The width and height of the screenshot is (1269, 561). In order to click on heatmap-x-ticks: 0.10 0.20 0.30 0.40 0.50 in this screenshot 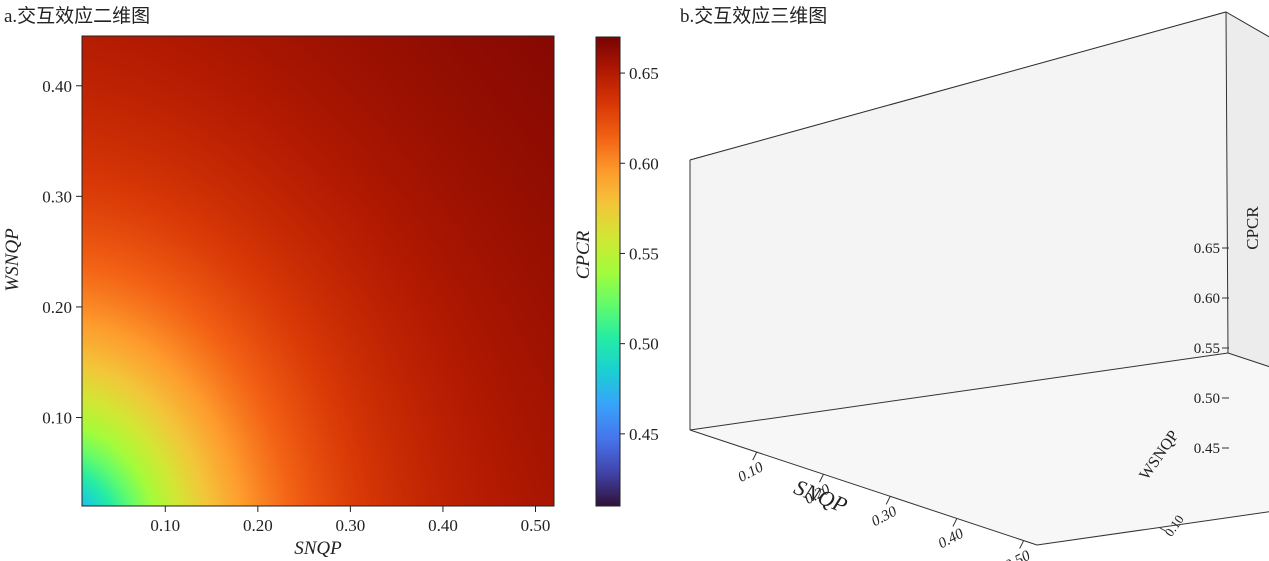, I will do `click(350, 520)`.